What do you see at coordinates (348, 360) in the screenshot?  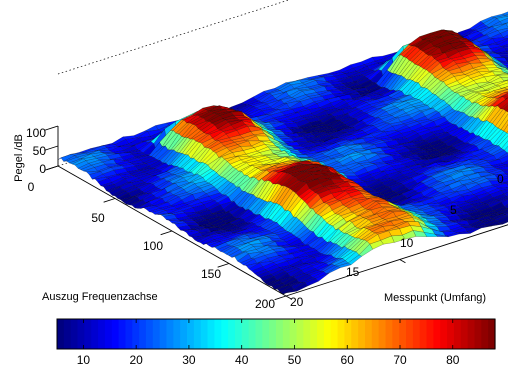 I see `colorbar-tick-label: 60` at bounding box center [348, 360].